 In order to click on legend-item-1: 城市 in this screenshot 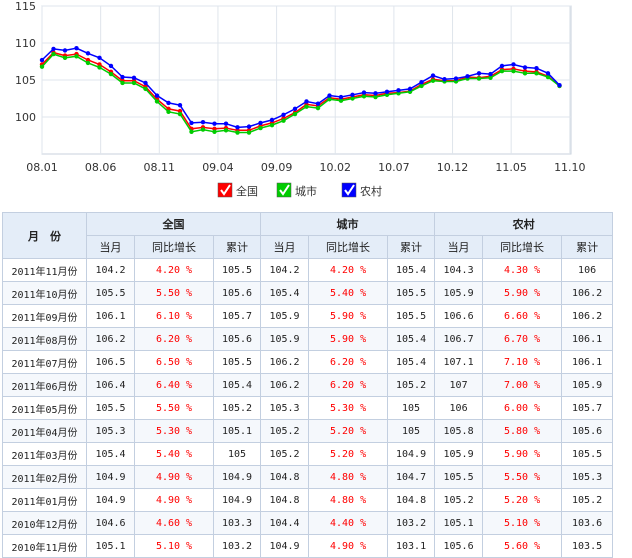, I will do `click(296, 190)`.